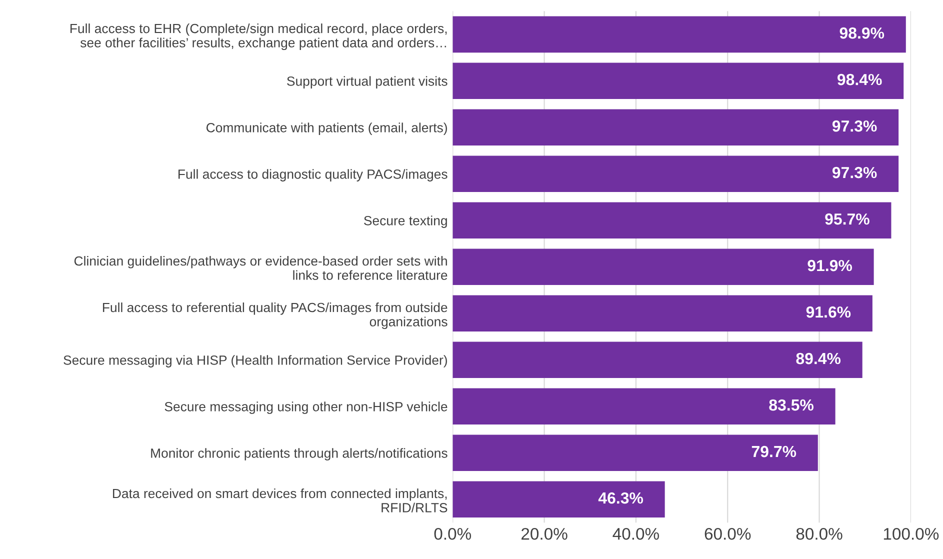 The height and width of the screenshot is (559, 943). What do you see at coordinates (847, 219) in the screenshot?
I see `data-label: 95.7%` at bounding box center [847, 219].